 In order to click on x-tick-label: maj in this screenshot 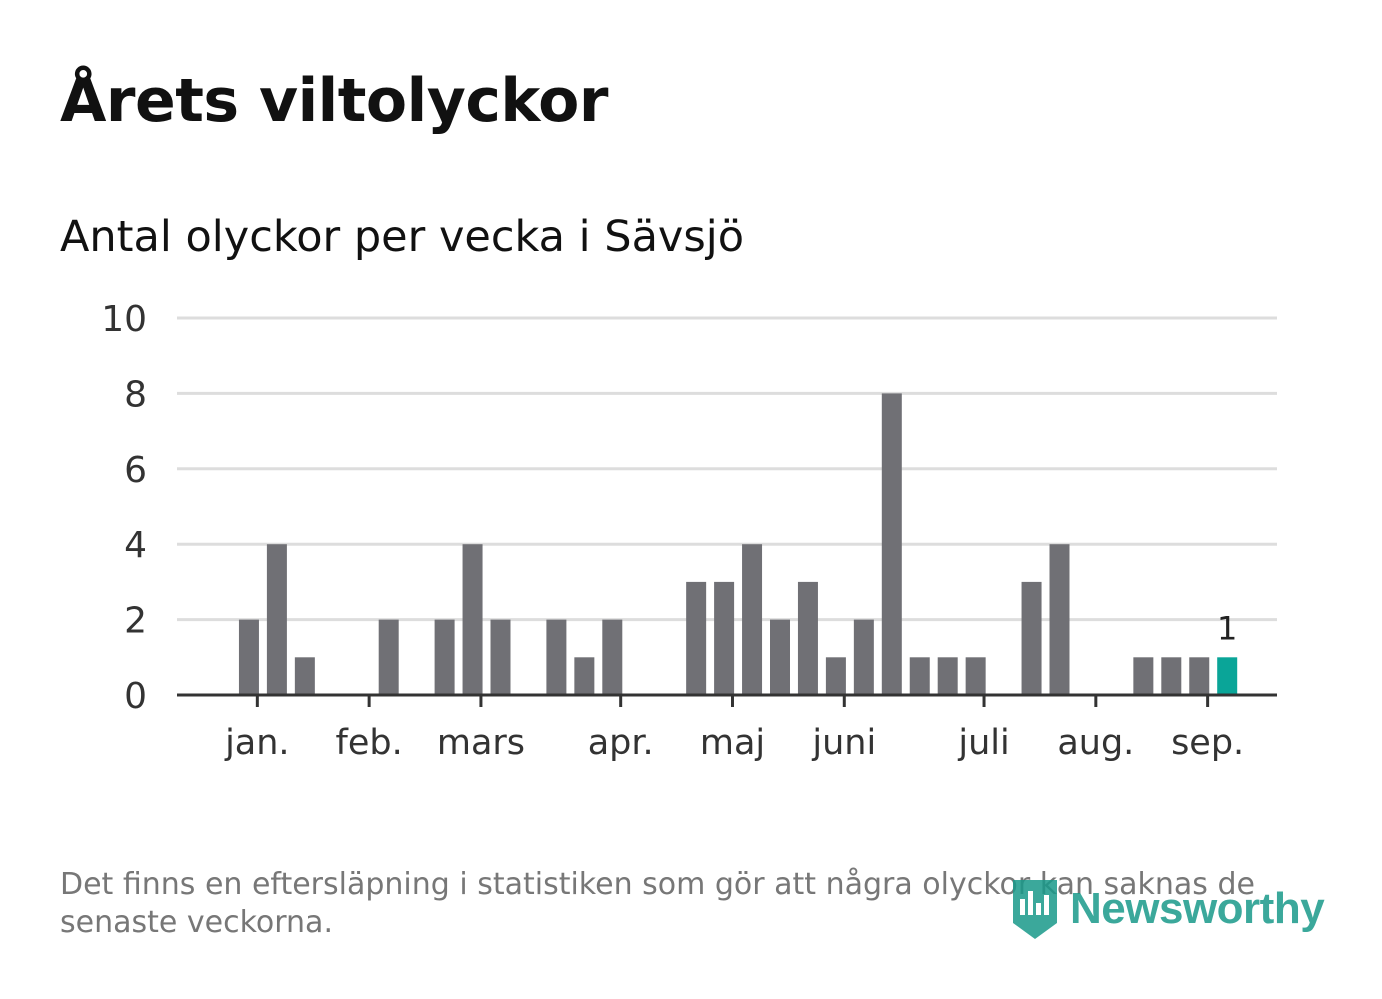, I will do `click(732, 743)`.